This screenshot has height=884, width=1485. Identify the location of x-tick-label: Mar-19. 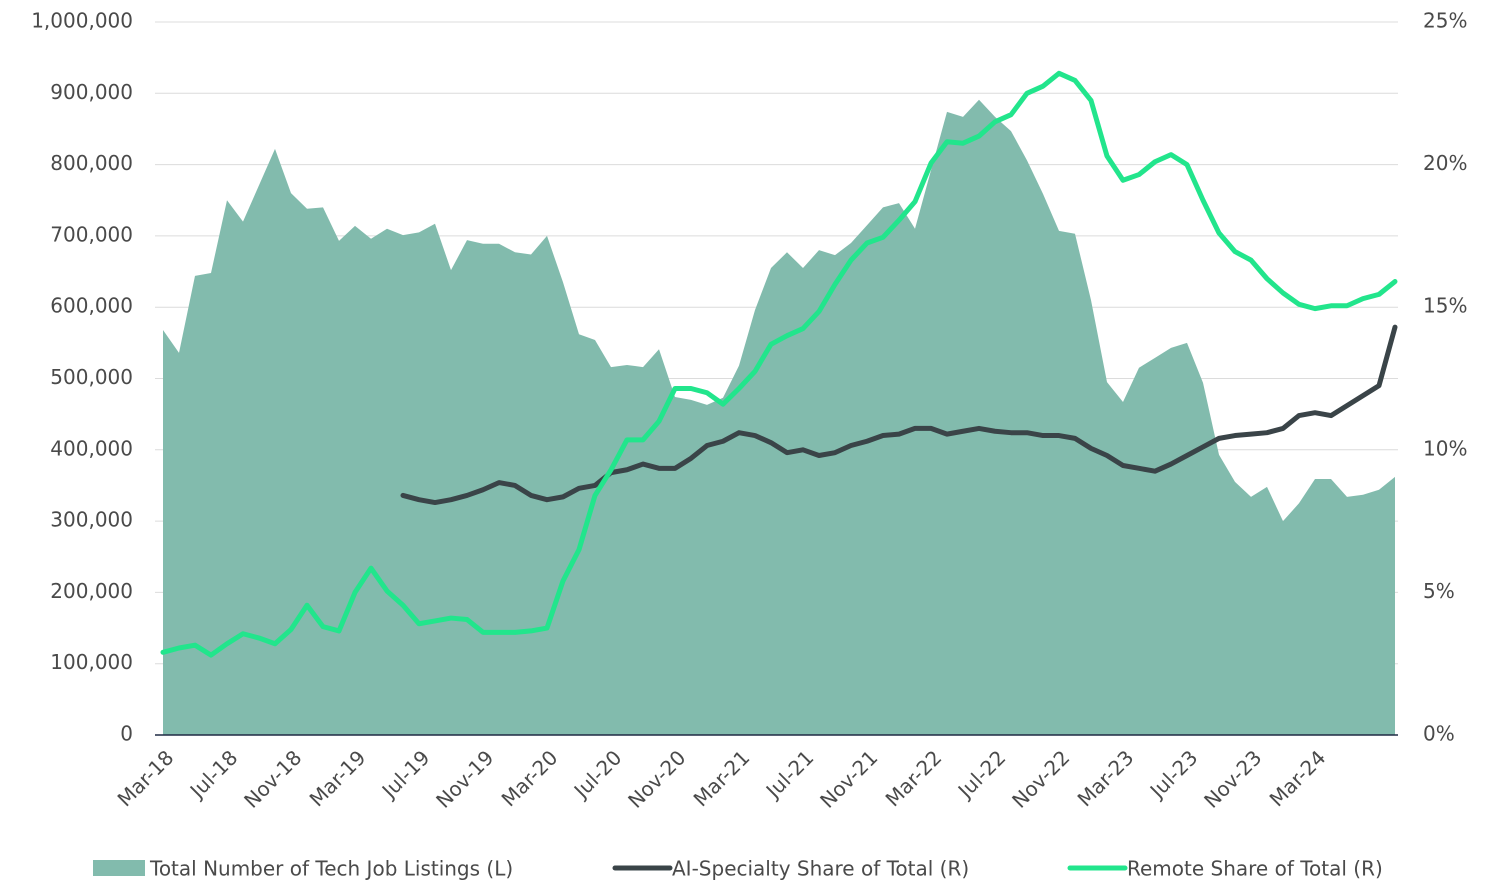
(338, 778).